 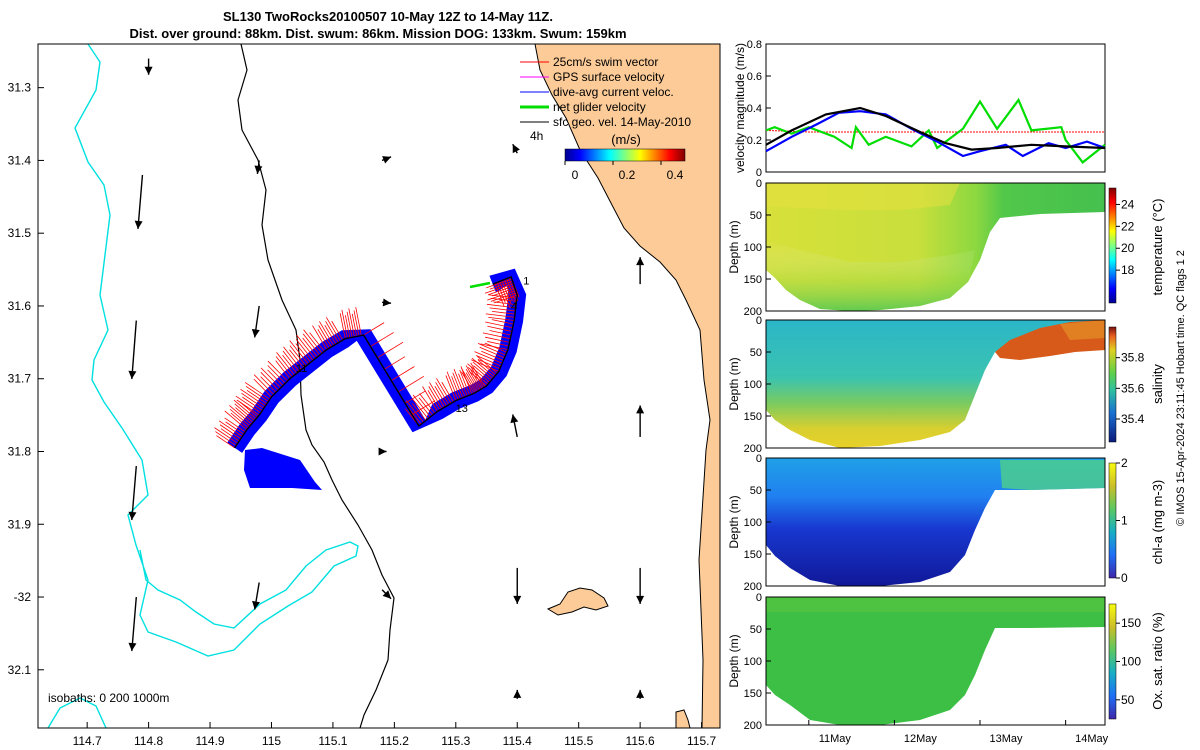 I want to click on map-x-tick-label: 115, so click(x=271, y=741).